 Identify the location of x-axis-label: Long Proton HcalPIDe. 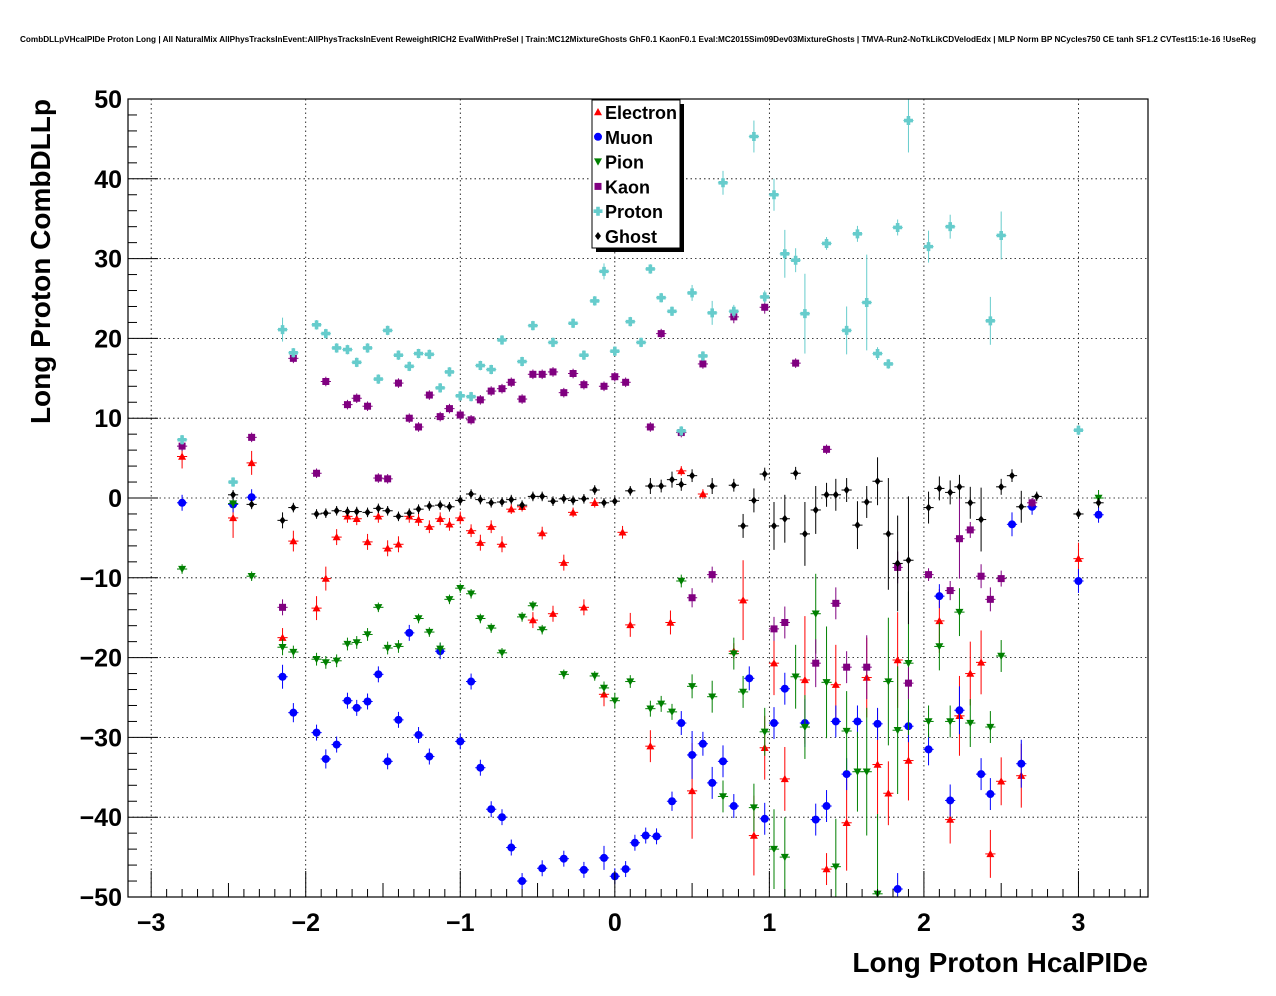
(1000, 962).